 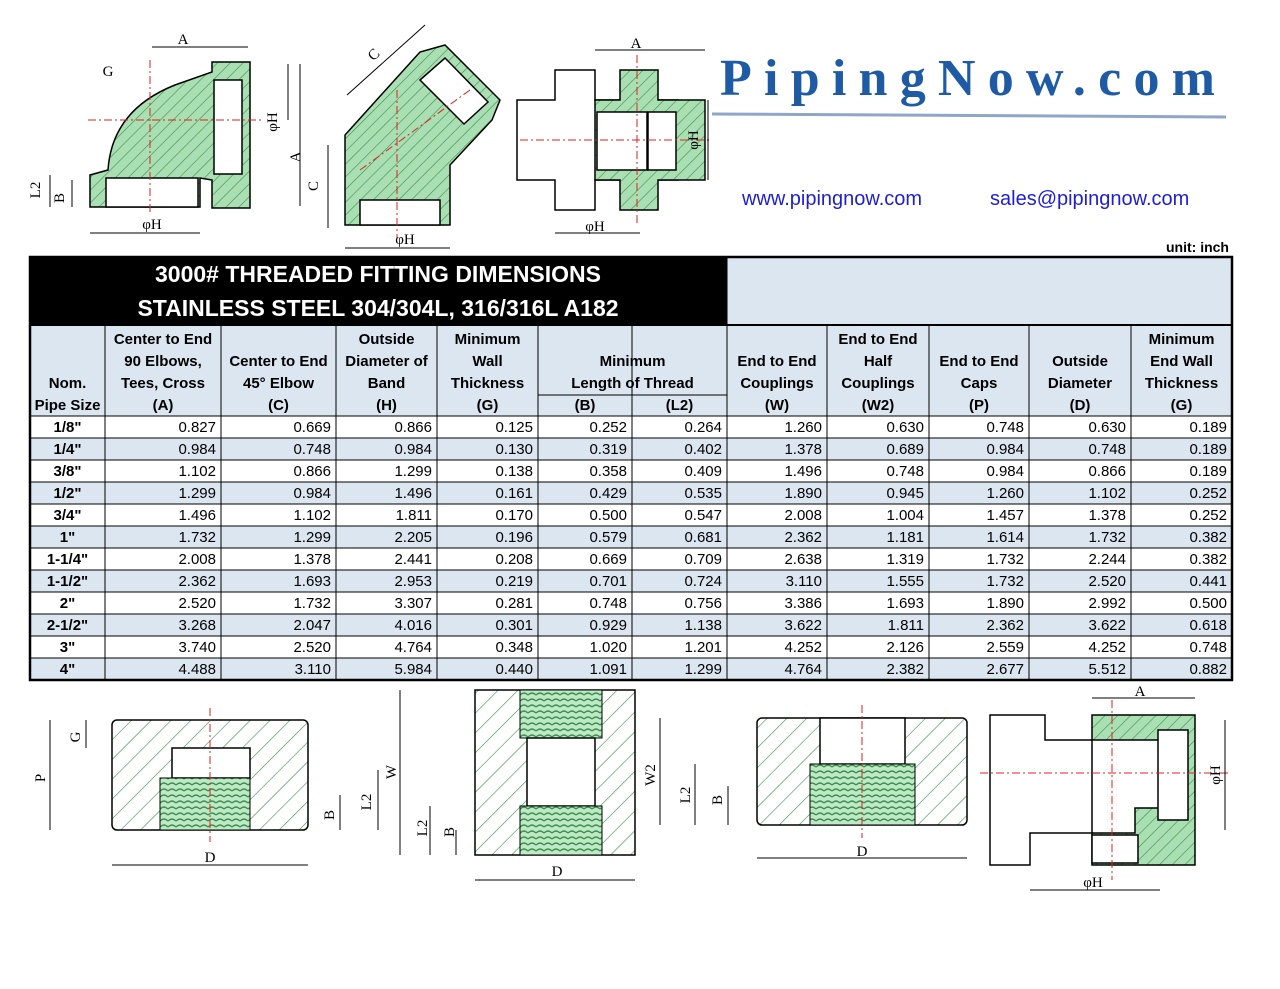 What do you see at coordinates (703, 427) in the screenshot?
I see `cell-value: 0.264` at bounding box center [703, 427].